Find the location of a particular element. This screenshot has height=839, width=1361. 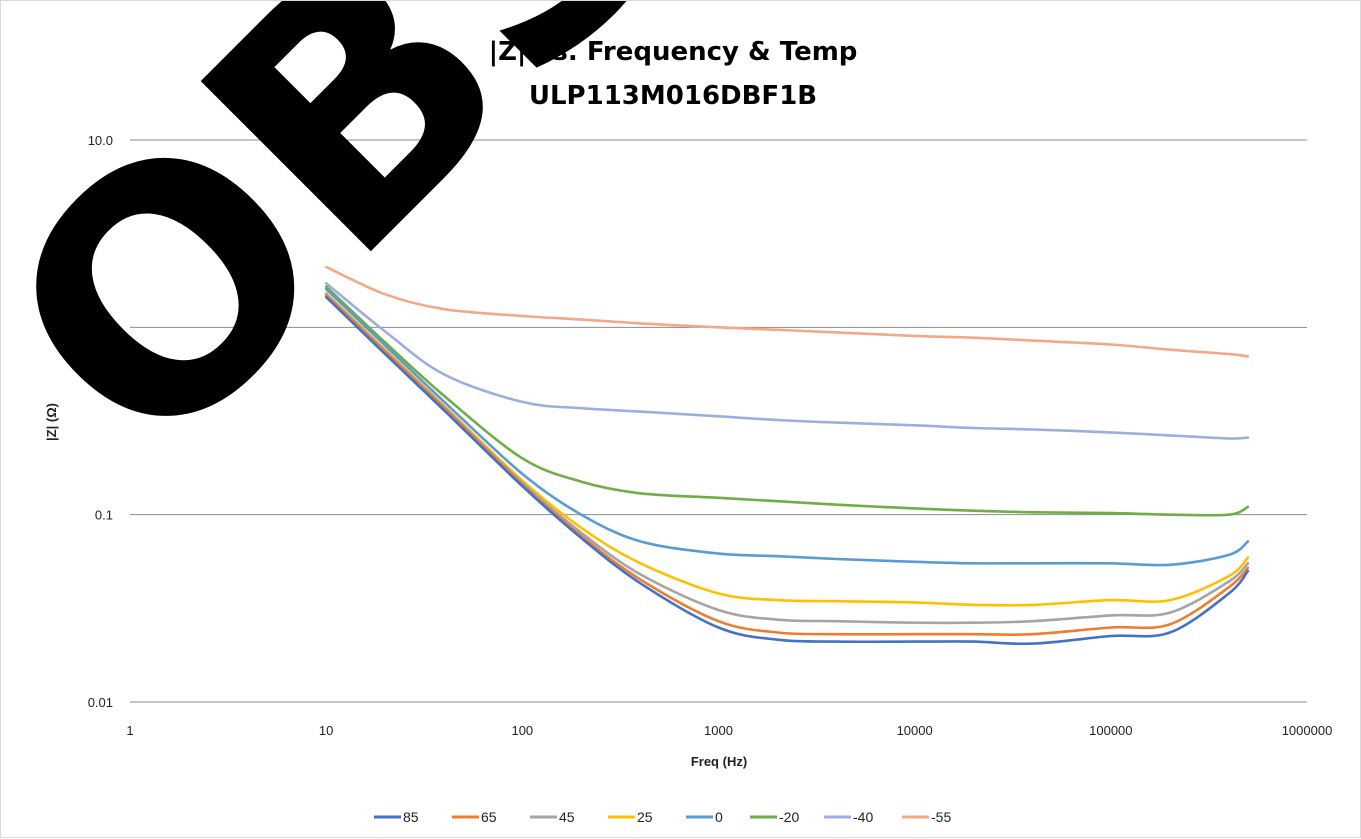

legend-item-25: 25 is located at coordinates (630, 817).